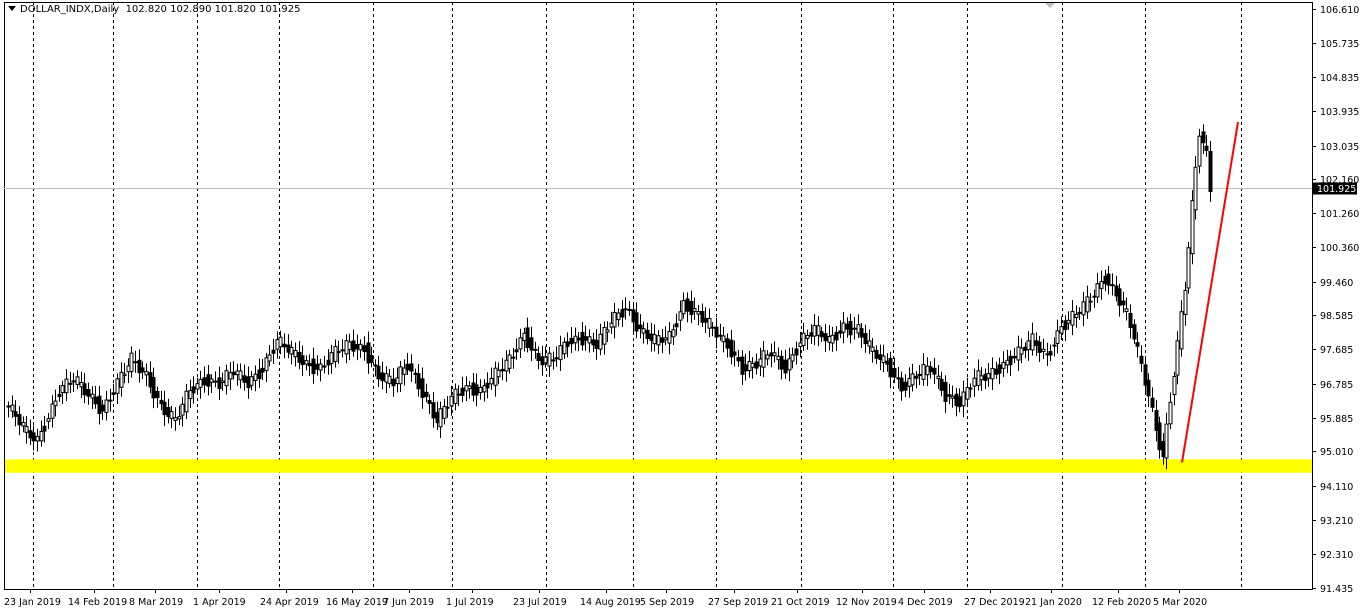  What do you see at coordinates (667, 602) in the screenshot?
I see `x-tick-label: 5 Sep 2019` at bounding box center [667, 602].